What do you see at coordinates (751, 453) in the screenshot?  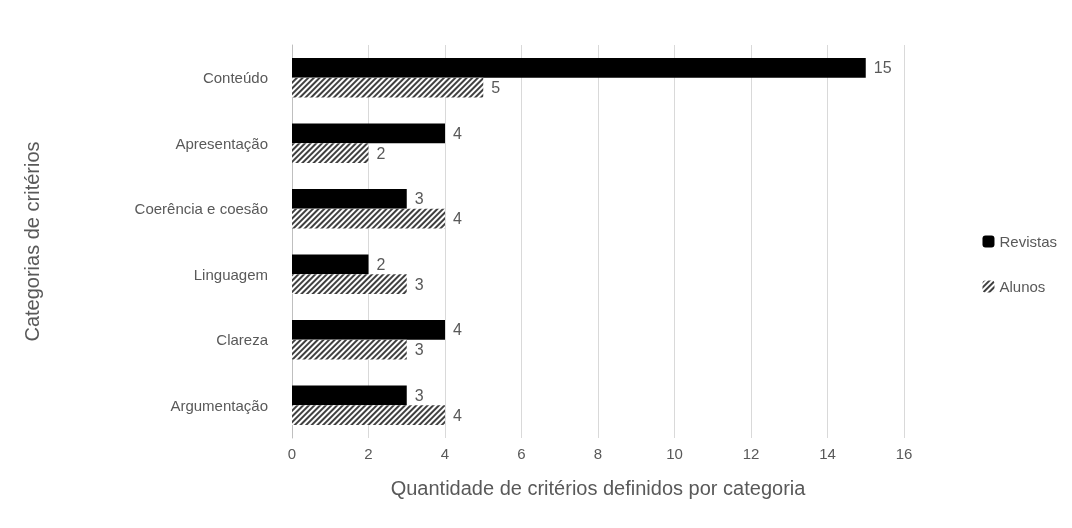 I see `x-tick-label: 12` at bounding box center [751, 453].